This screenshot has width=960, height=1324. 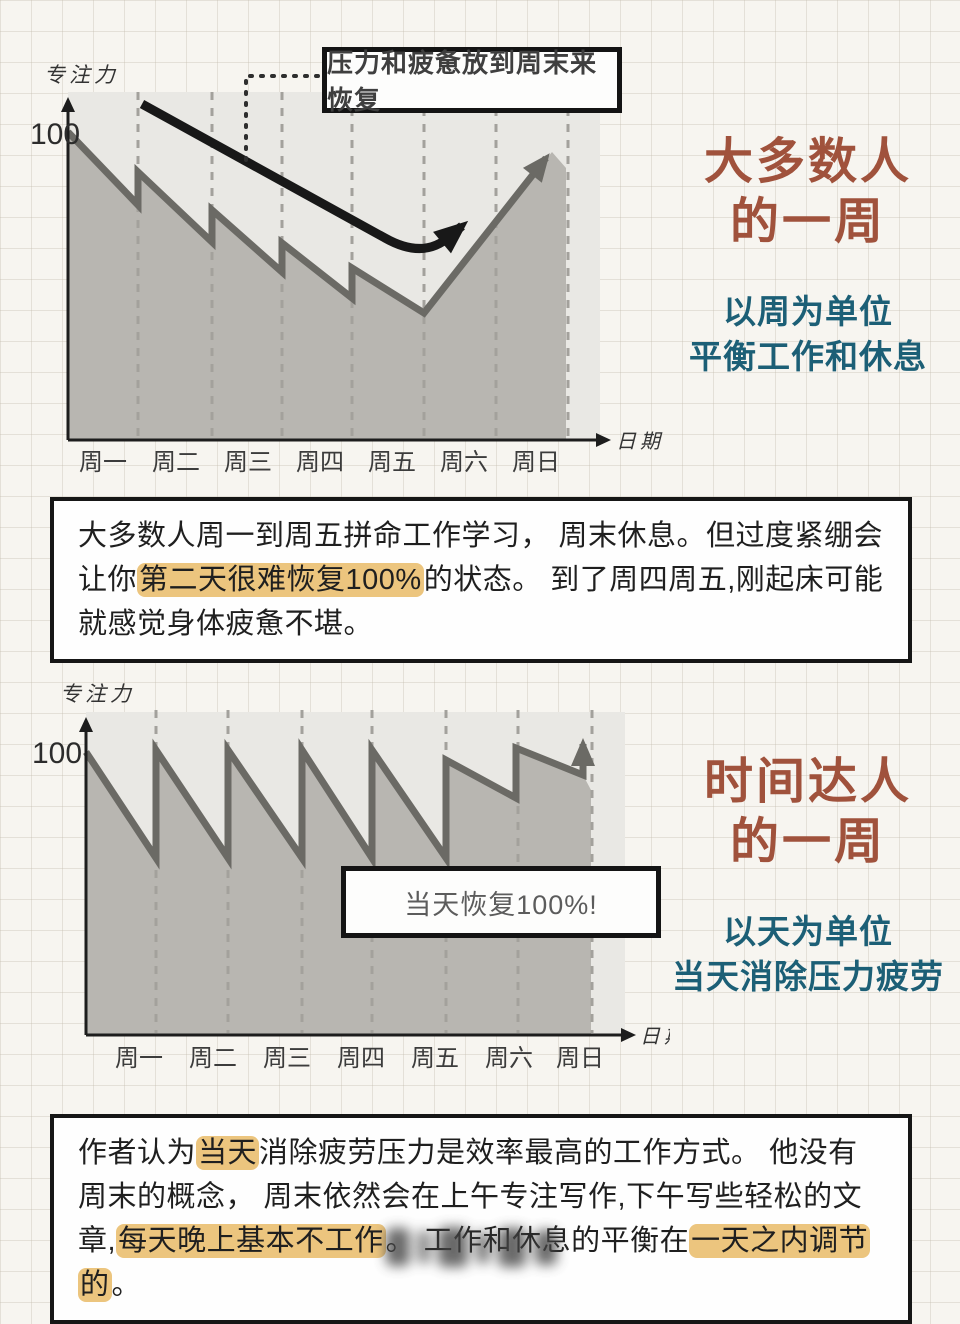 What do you see at coordinates (808, 931) in the screenshot?
I see `subtitle-line: 以天为单位` at bounding box center [808, 931].